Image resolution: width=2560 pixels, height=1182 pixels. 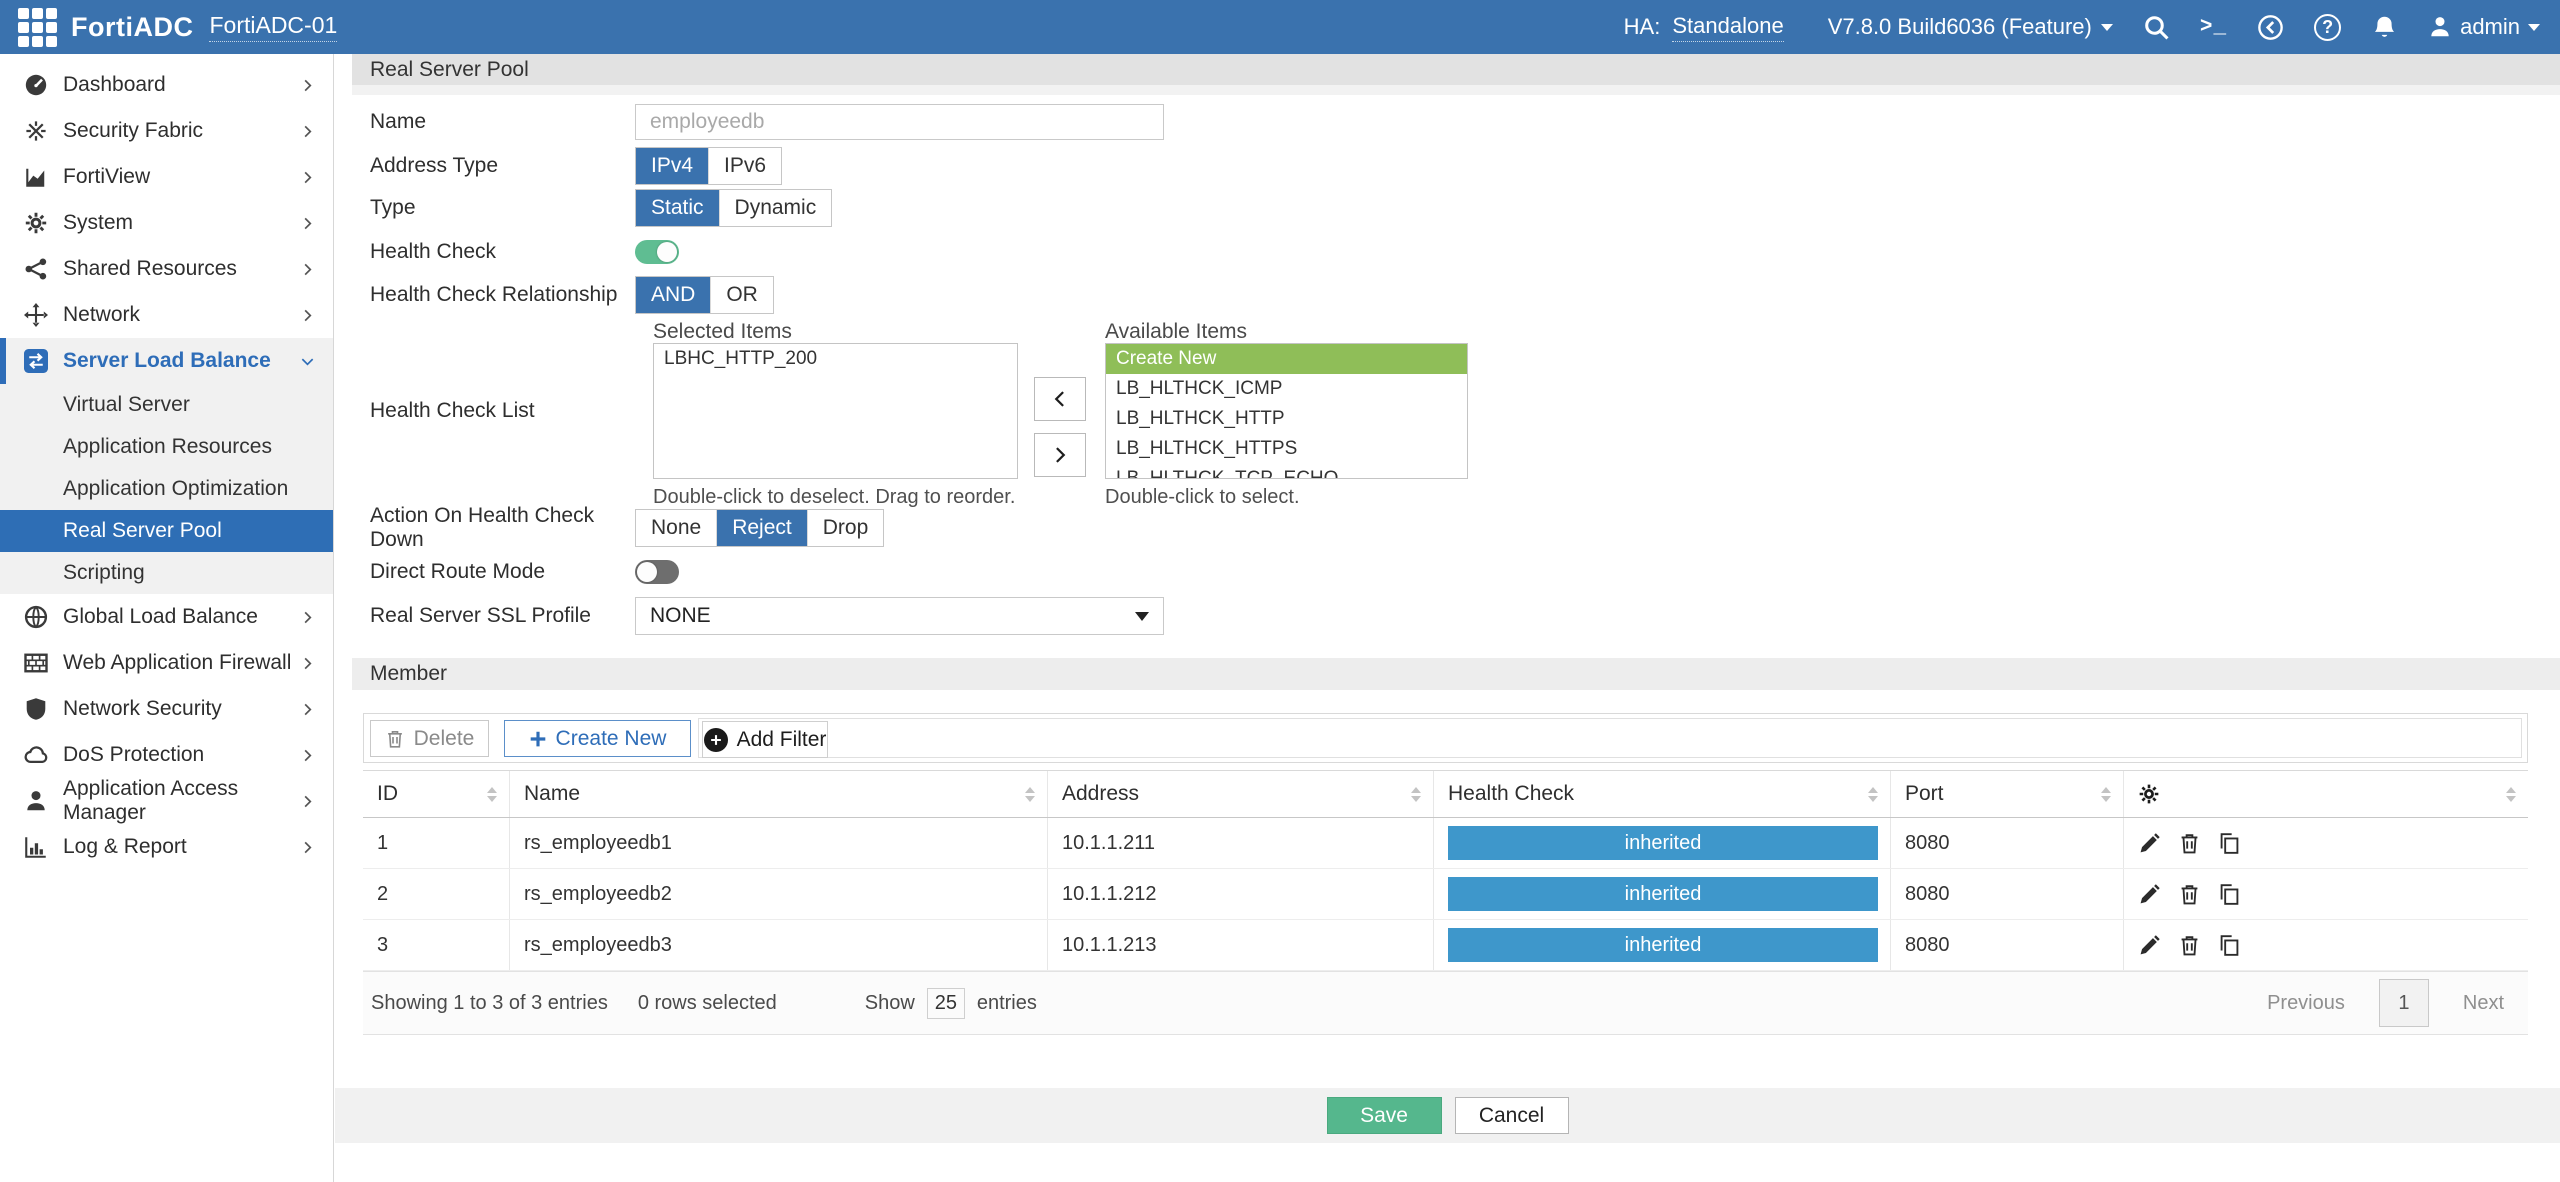 What do you see at coordinates (166, 847) in the screenshot?
I see `sidebar-item-log-report: Log & Report` at bounding box center [166, 847].